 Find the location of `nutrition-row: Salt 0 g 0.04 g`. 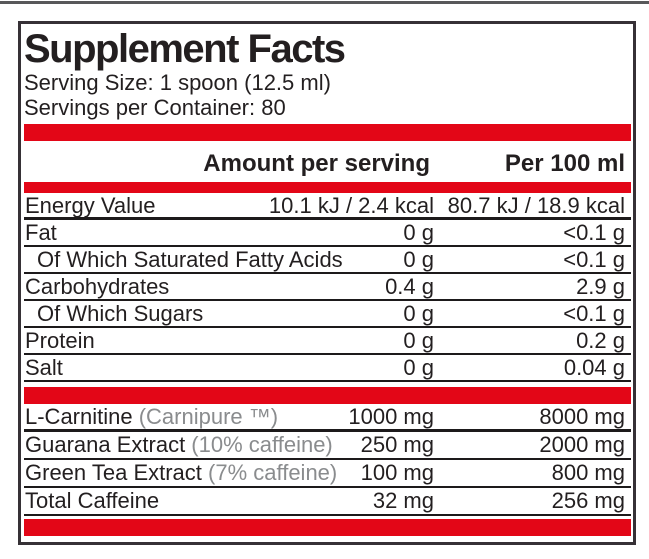

nutrition-row: Salt 0 g 0.04 g is located at coordinates (327, 368).